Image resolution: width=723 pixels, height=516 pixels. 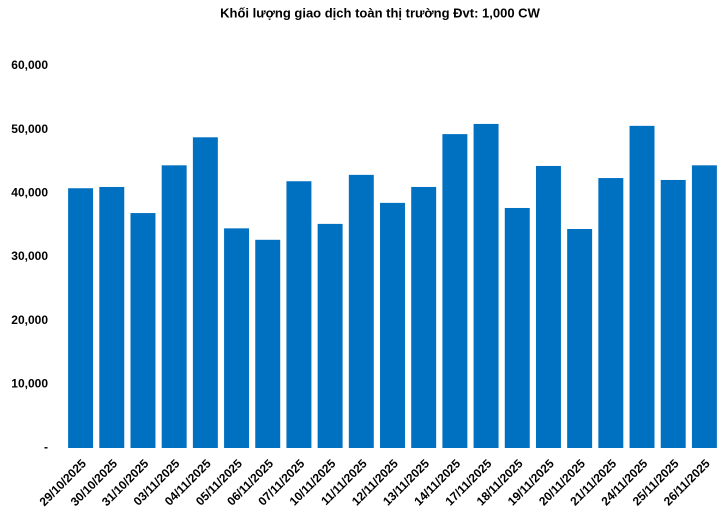 I want to click on y-tick-label: 10,000, so click(x=29, y=384).